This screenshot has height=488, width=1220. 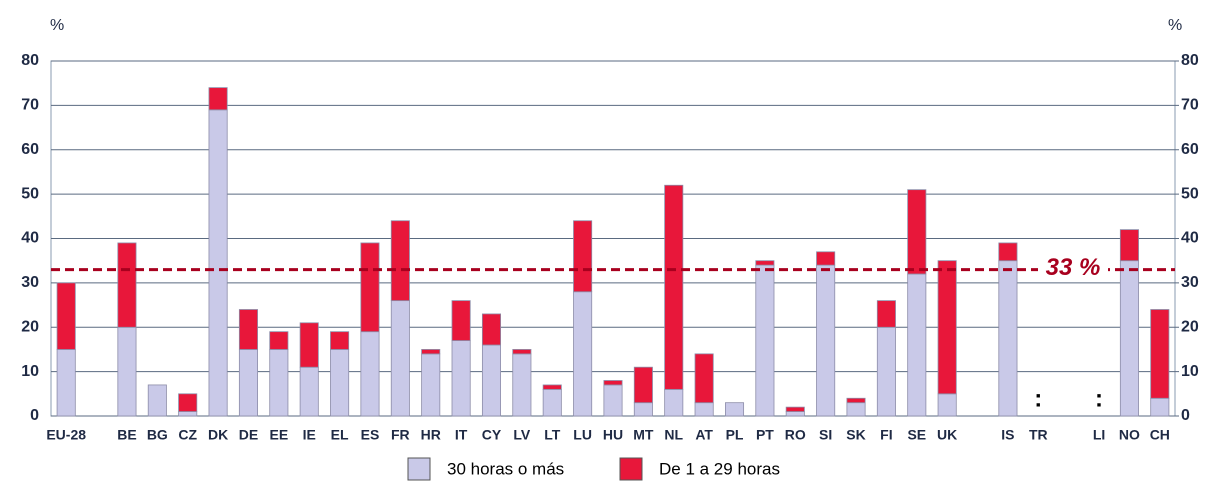 What do you see at coordinates (1129, 435) in the screenshot?
I see `x-tick-label: NO` at bounding box center [1129, 435].